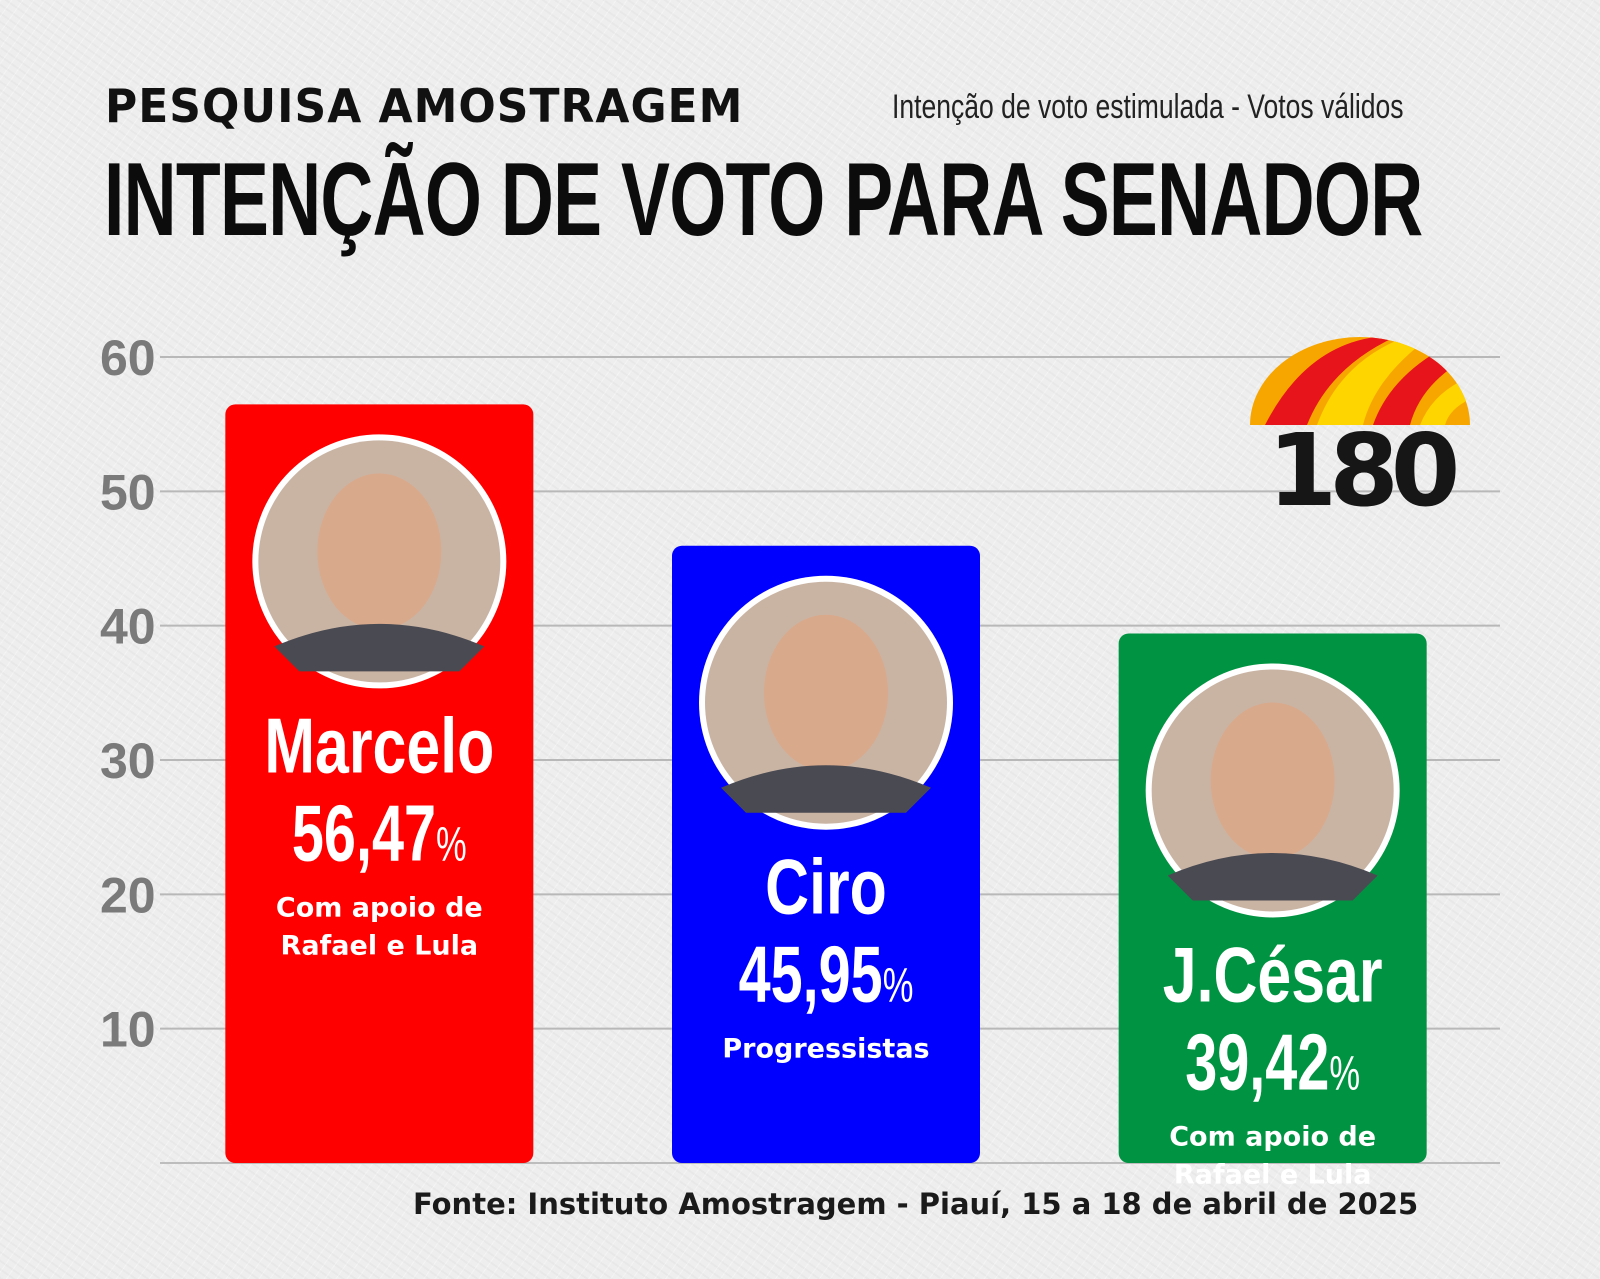 The height and width of the screenshot is (1279, 1600). Describe the element at coordinates (128, 627) in the screenshot. I see `y-tick-label: 40` at that location.